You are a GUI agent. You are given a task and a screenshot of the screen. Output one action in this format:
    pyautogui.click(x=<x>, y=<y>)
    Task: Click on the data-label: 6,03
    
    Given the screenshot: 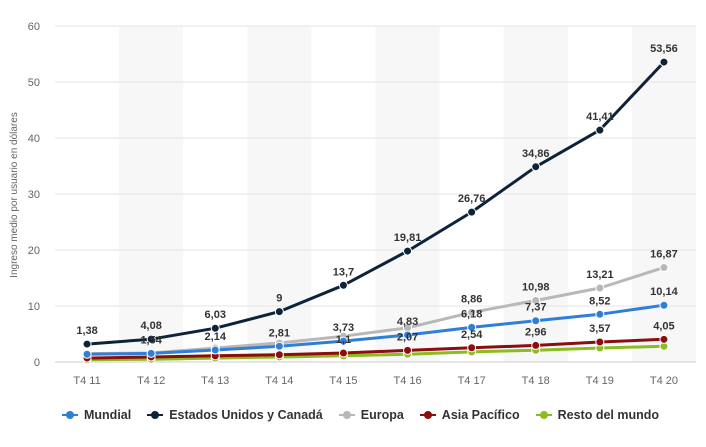 What is the action you would take?
    pyautogui.click(x=215, y=315)
    